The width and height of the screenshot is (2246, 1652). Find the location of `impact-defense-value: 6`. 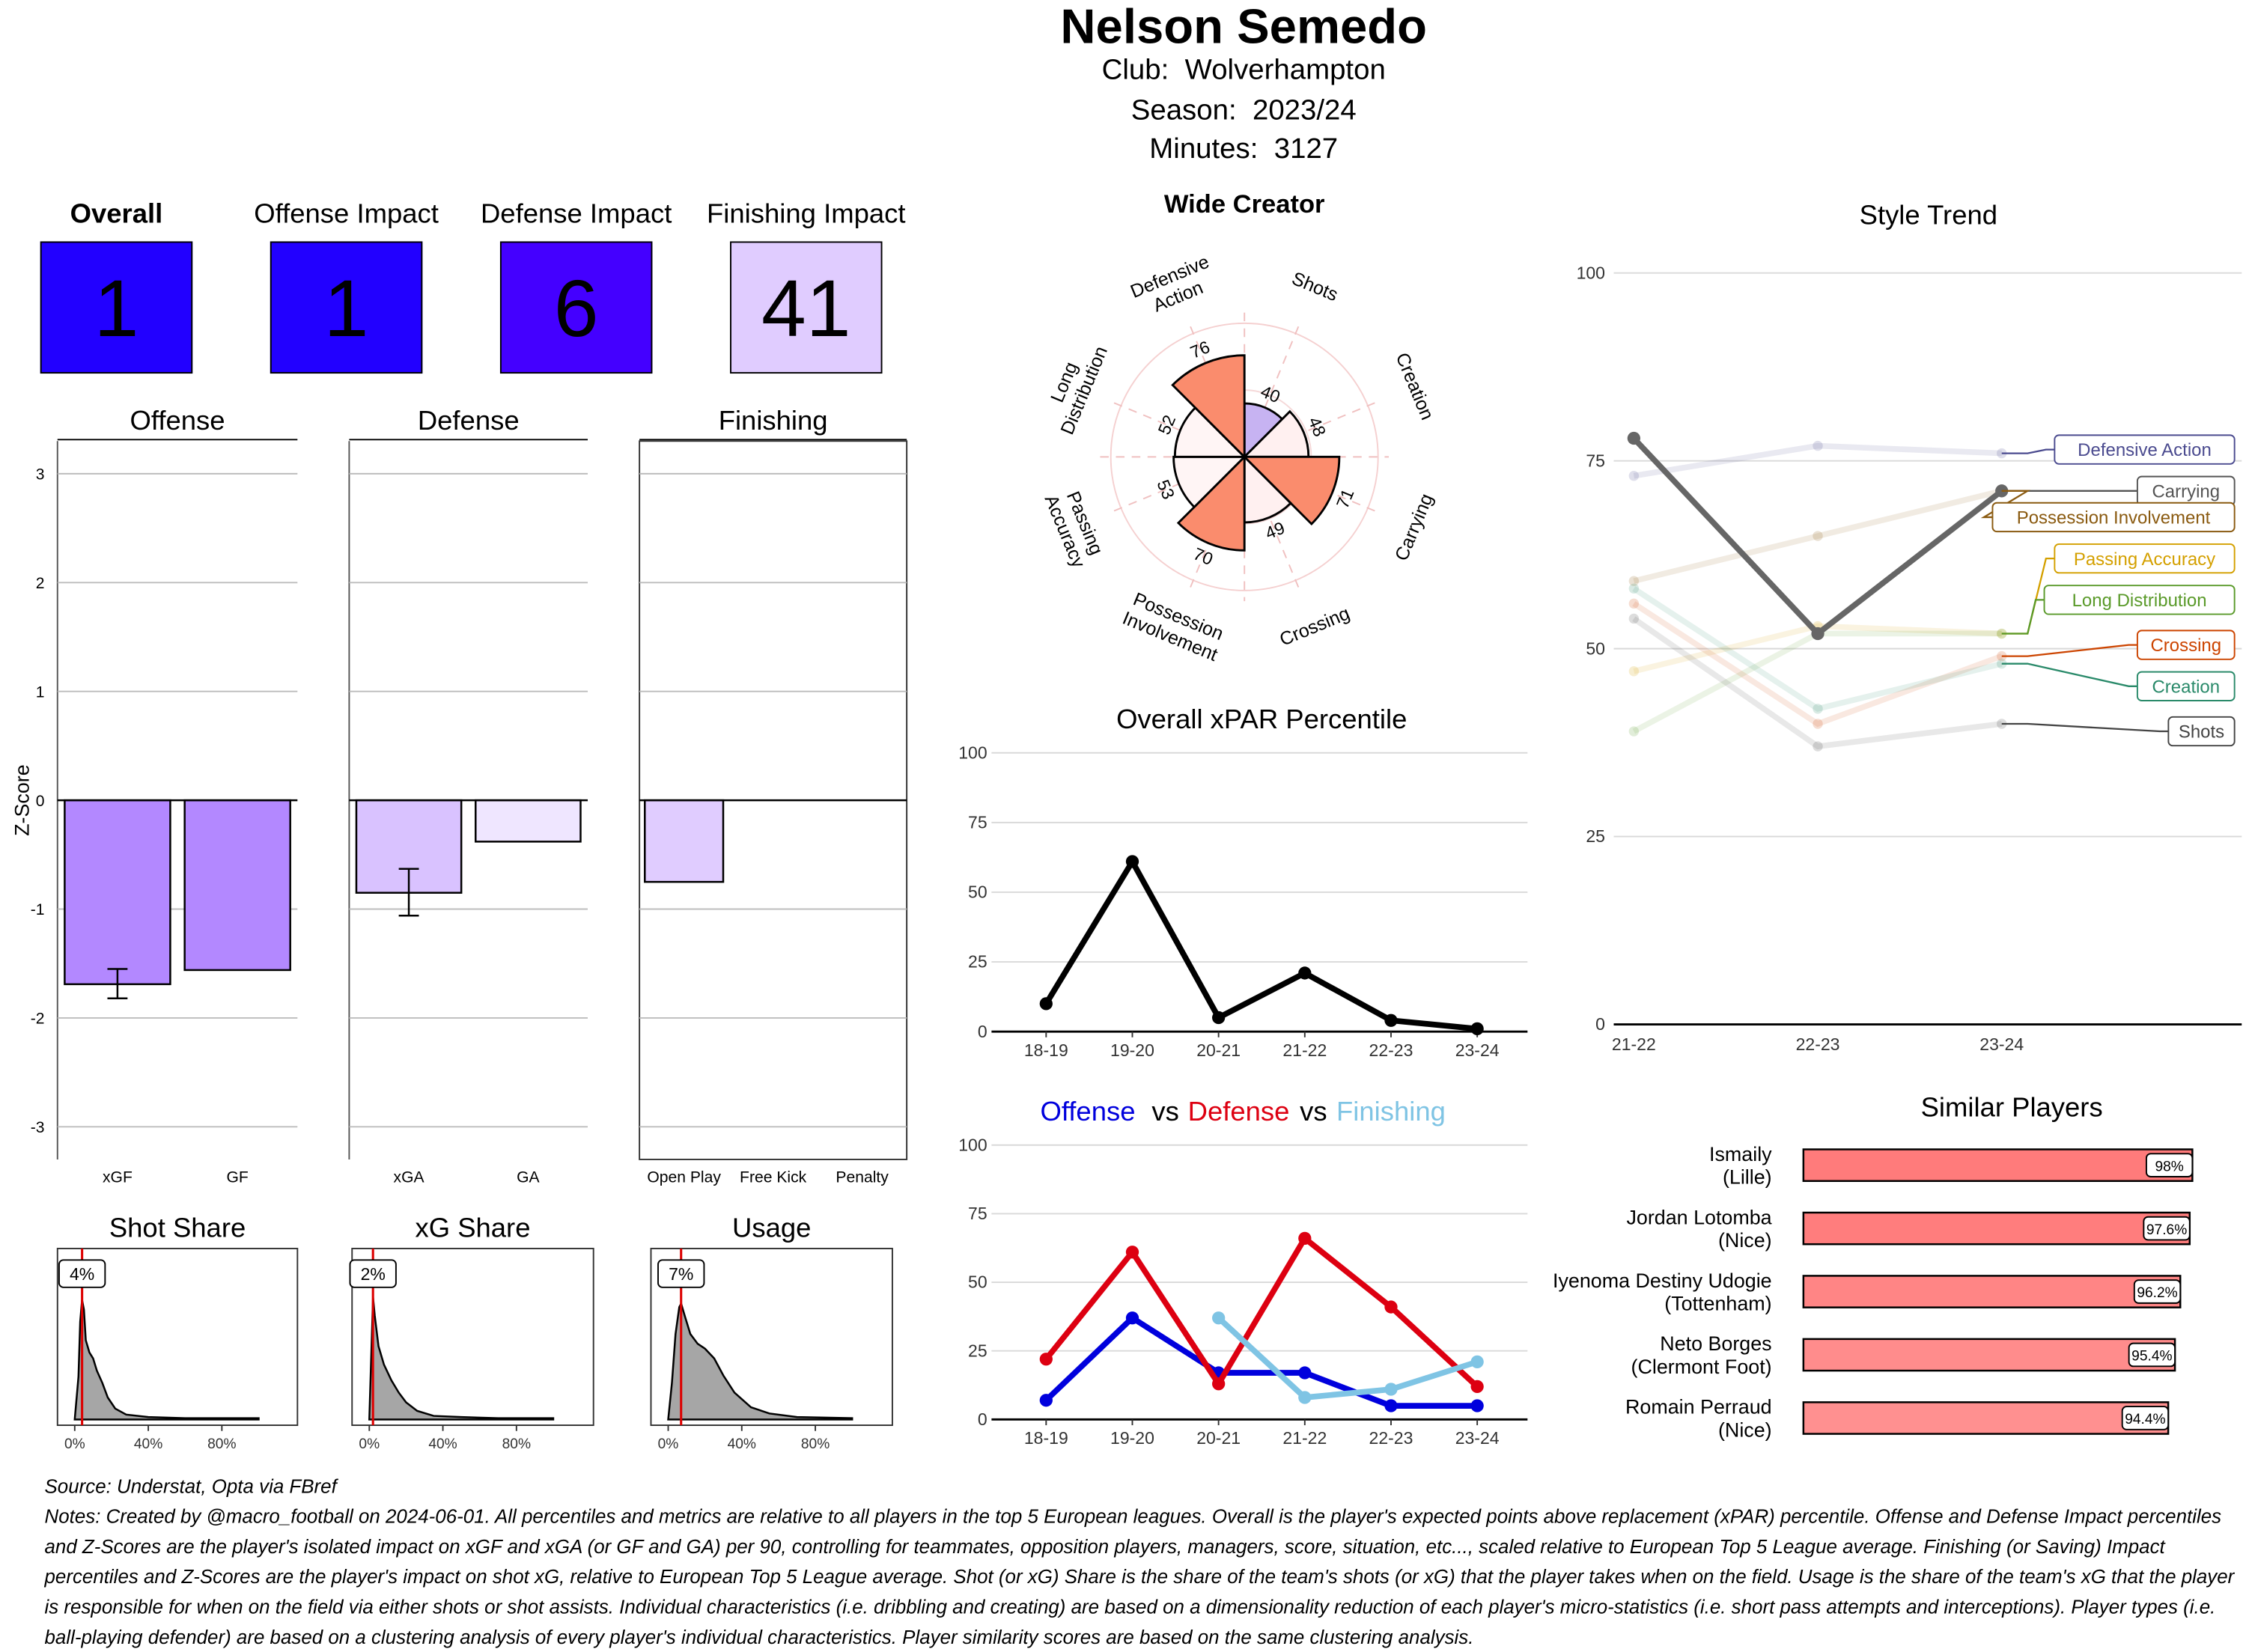

impact-defense-value: 6 is located at coordinates (576, 307).